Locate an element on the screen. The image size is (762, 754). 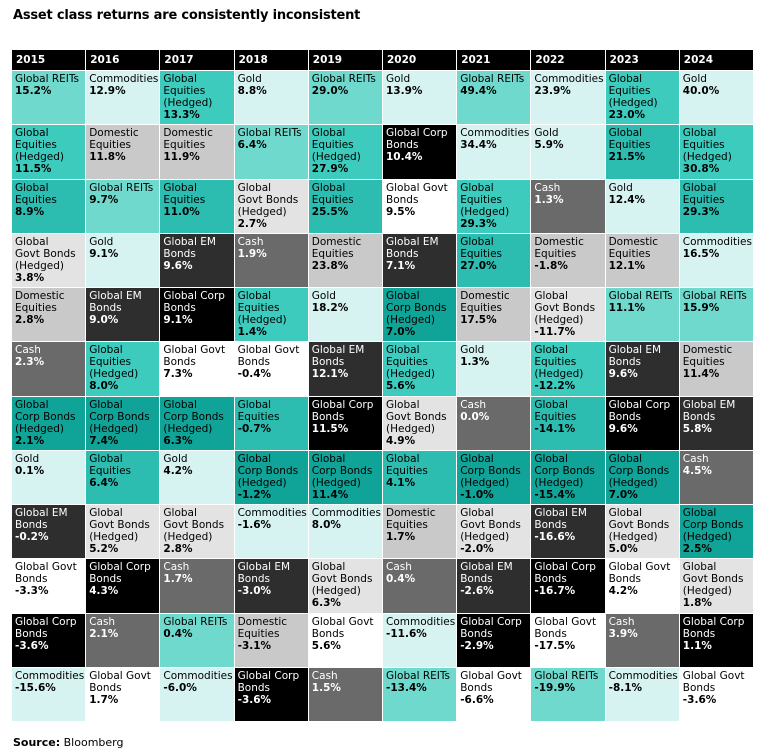
return-value: -12.2% is located at coordinates (555, 386).